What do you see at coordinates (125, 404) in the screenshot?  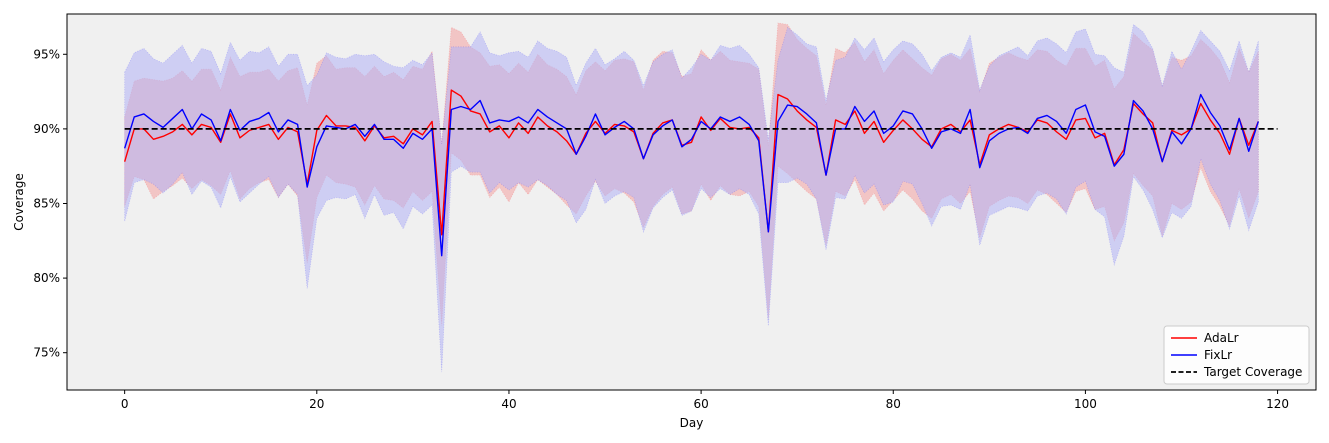 I see `x-tick-label: 0` at bounding box center [125, 404].